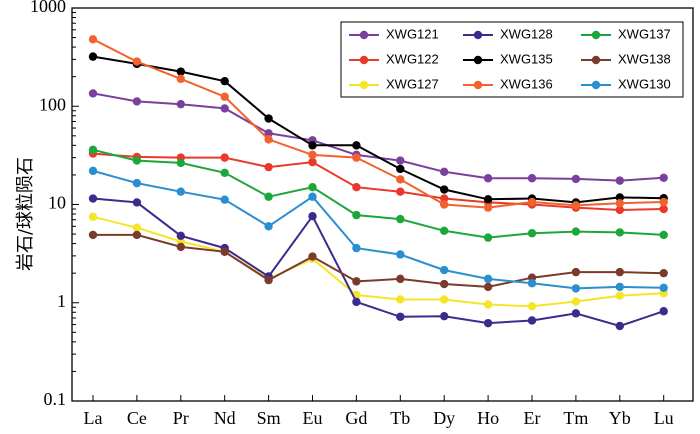  What do you see at coordinates (394, 83) in the screenshot?
I see `legend-entry-xwg127: XWG127` at bounding box center [394, 83].